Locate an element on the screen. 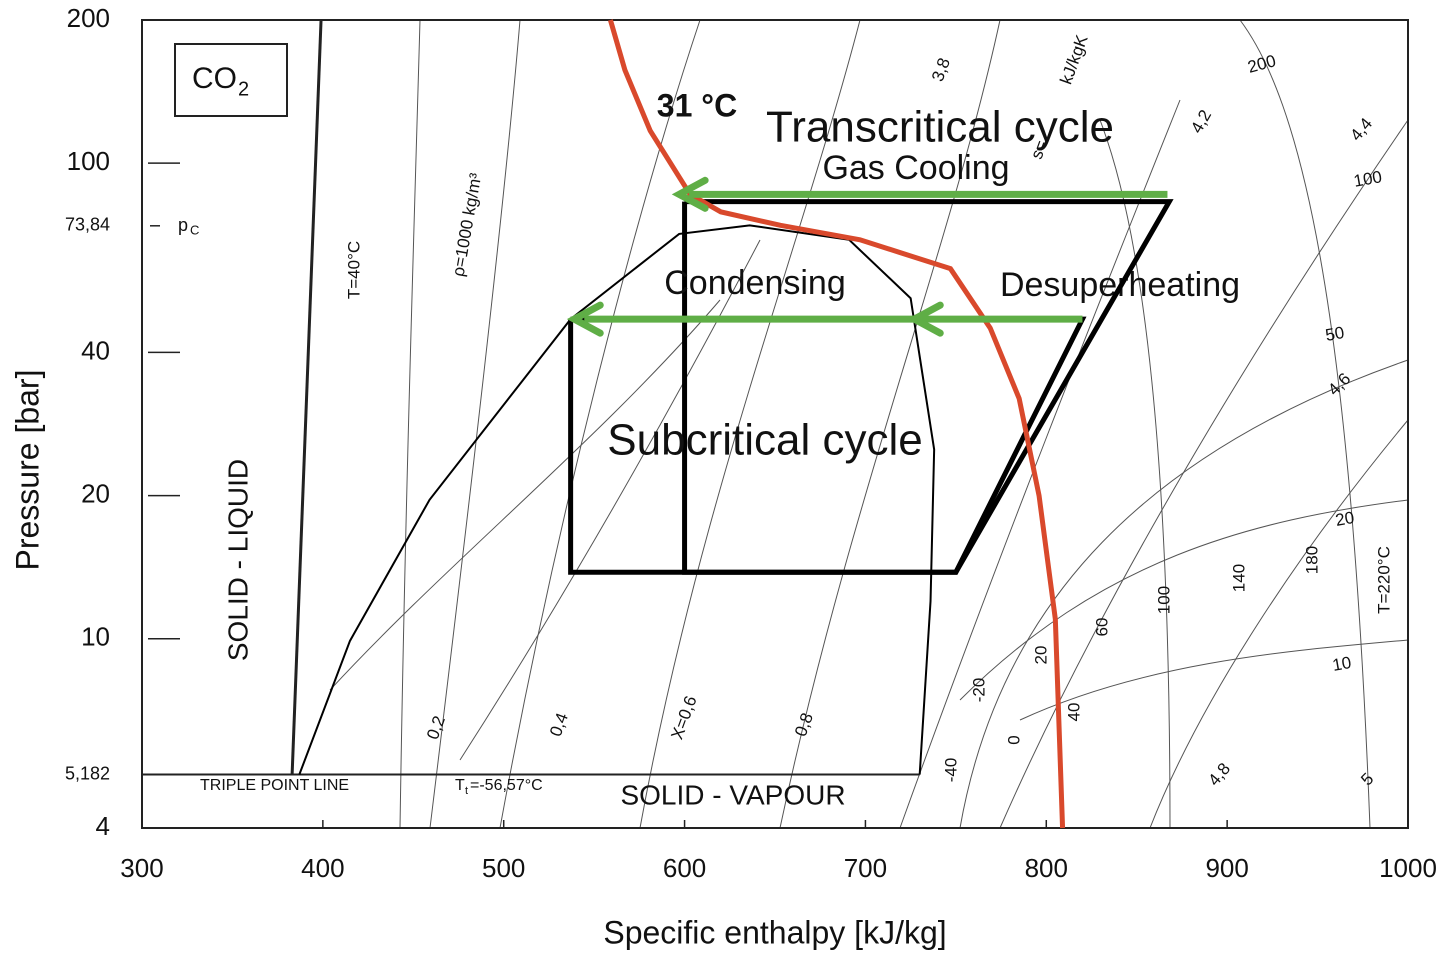 This screenshot has height=955, width=1449. isoline-label: 40 is located at coordinates (1073, 712).